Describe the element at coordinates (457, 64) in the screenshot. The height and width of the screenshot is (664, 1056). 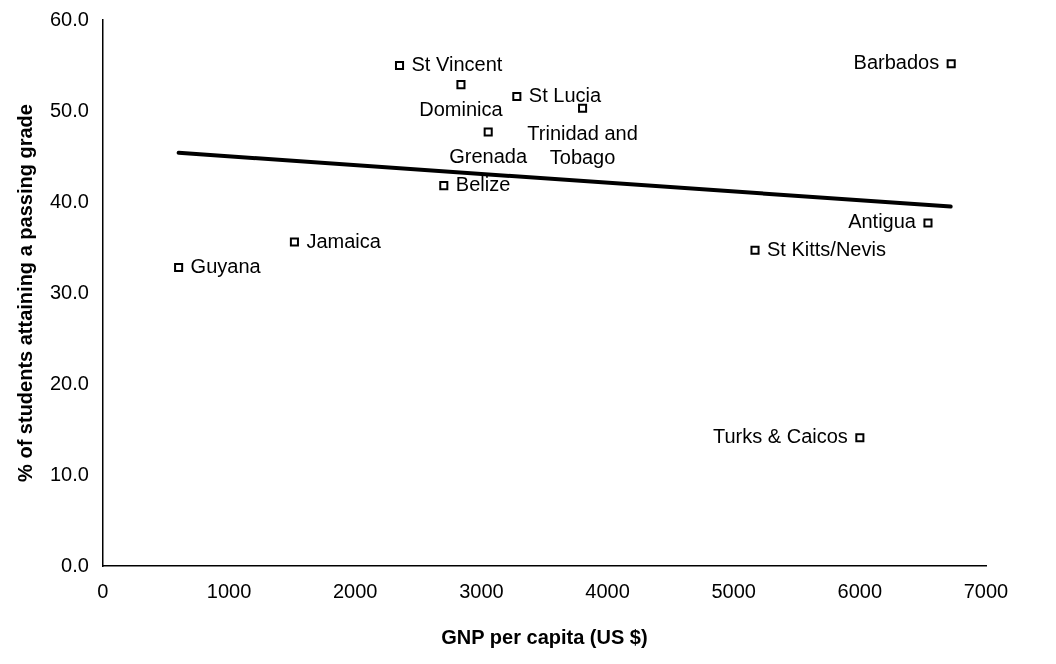
I see `data-label: St Vincent` at that location.